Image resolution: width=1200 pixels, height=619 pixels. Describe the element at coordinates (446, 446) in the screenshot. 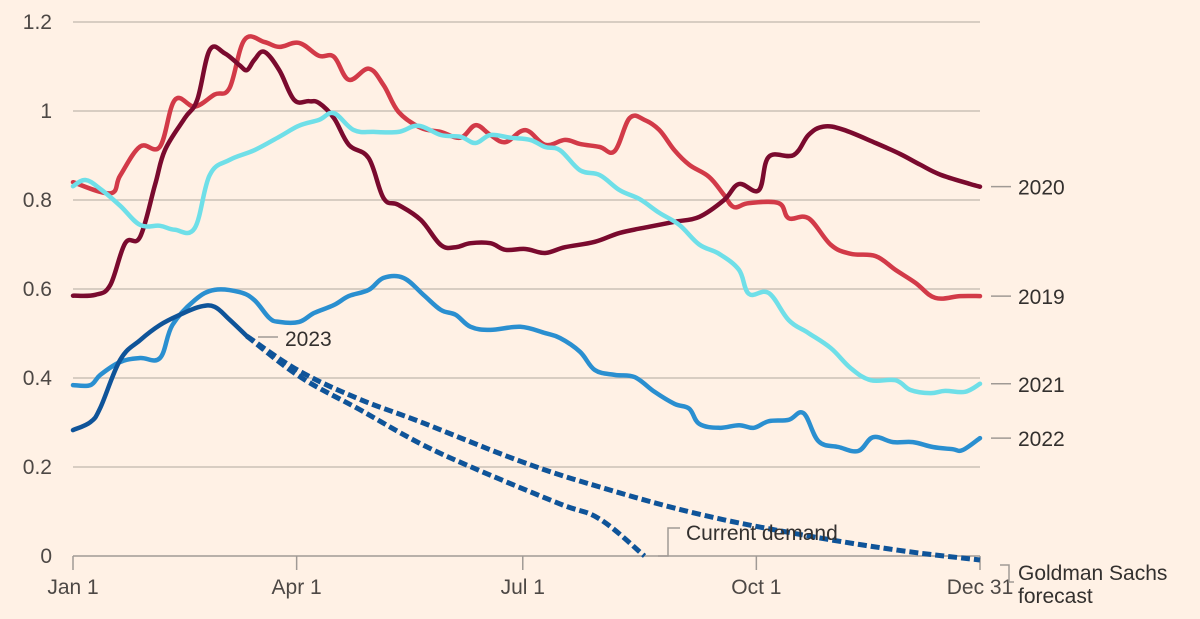

I see `series-line-current-demand` at that location.